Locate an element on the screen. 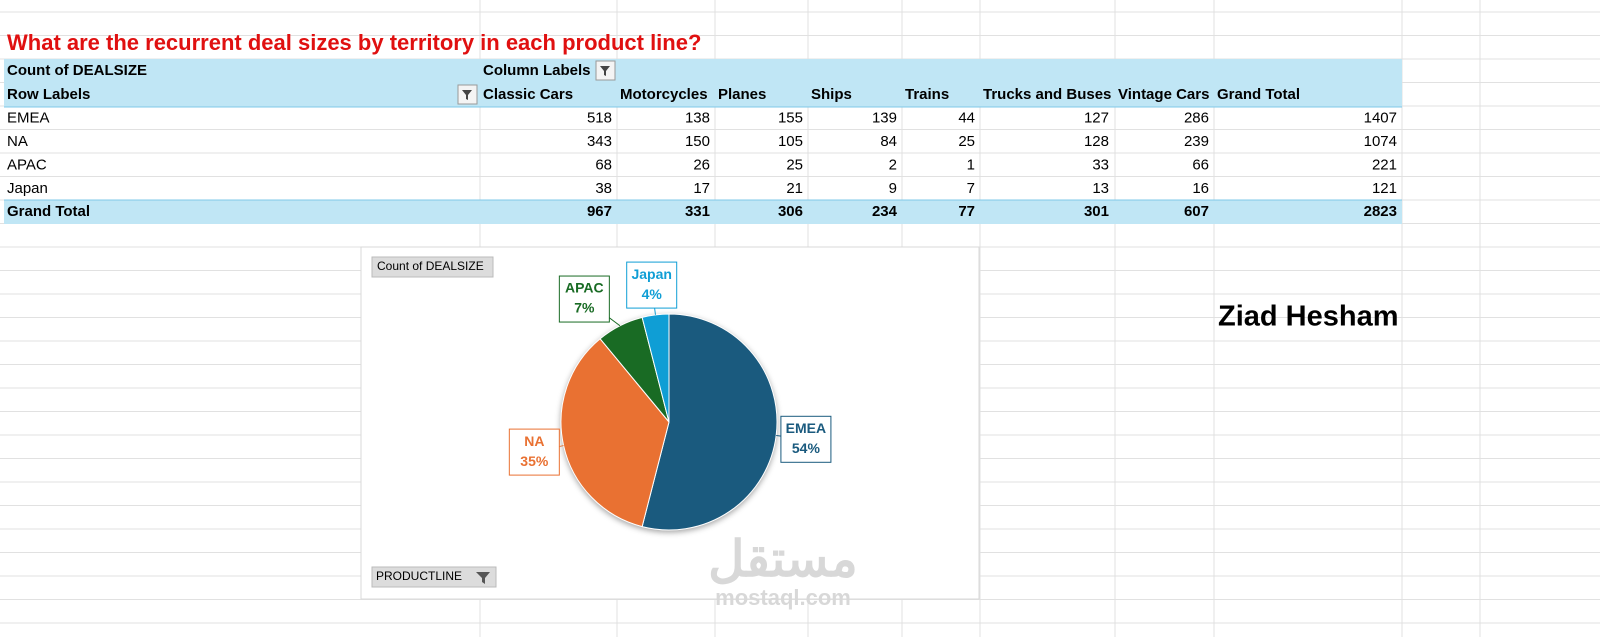 The width and height of the screenshot is (1600, 637). cell-value: 1074 is located at coordinates (1380, 141).